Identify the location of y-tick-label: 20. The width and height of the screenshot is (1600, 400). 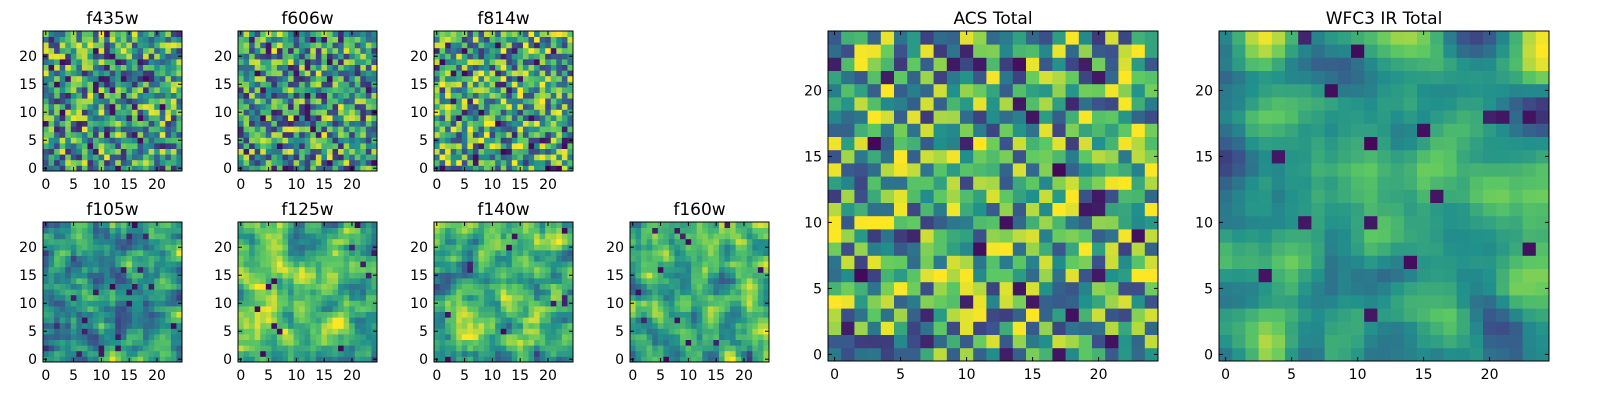
(419, 57).